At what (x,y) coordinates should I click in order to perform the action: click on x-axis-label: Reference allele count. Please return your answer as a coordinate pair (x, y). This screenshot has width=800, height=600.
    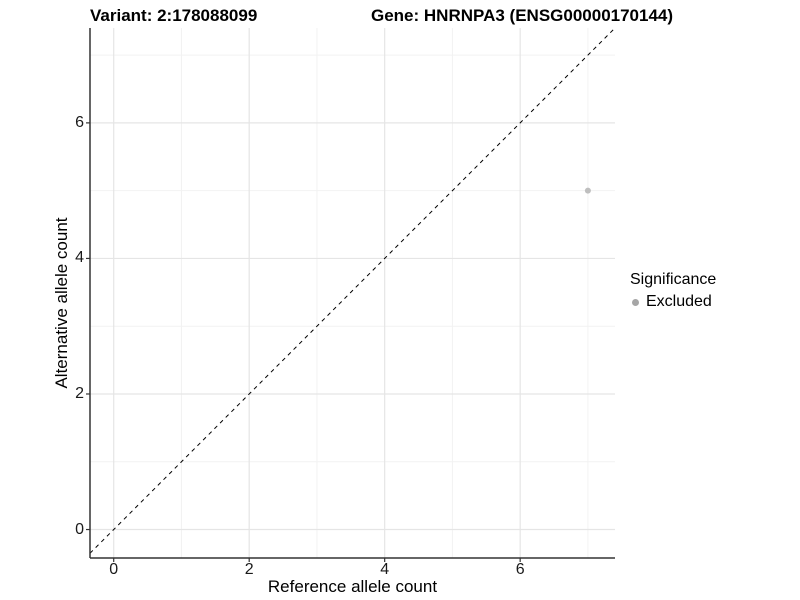
    Looking at the image, I should click on (352, 586).